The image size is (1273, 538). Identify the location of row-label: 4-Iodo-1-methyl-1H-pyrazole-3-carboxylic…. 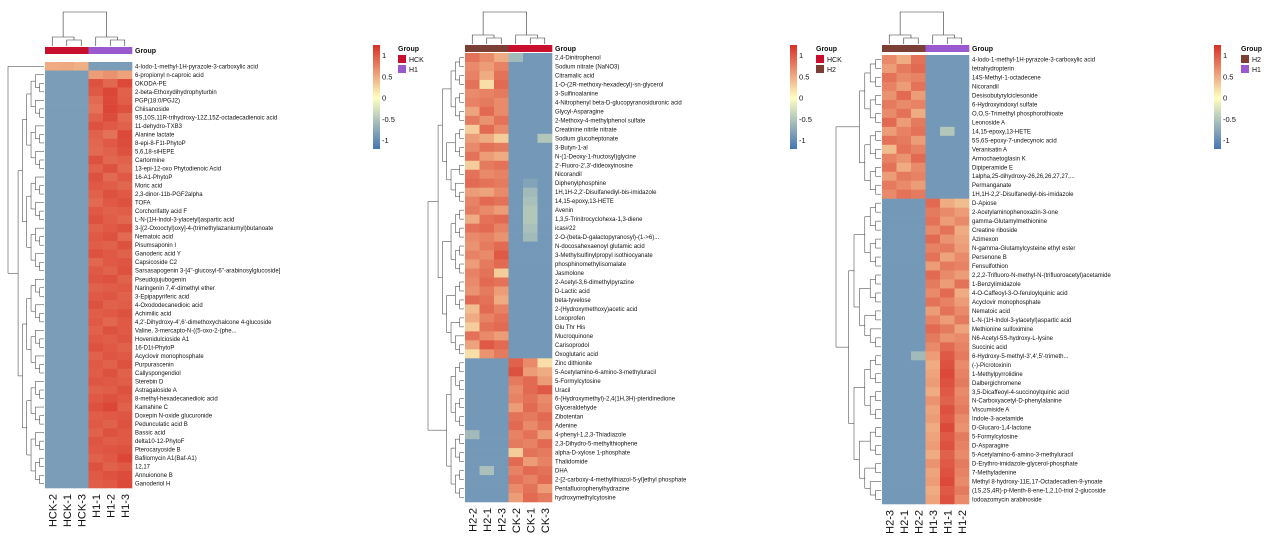
(196, 67).